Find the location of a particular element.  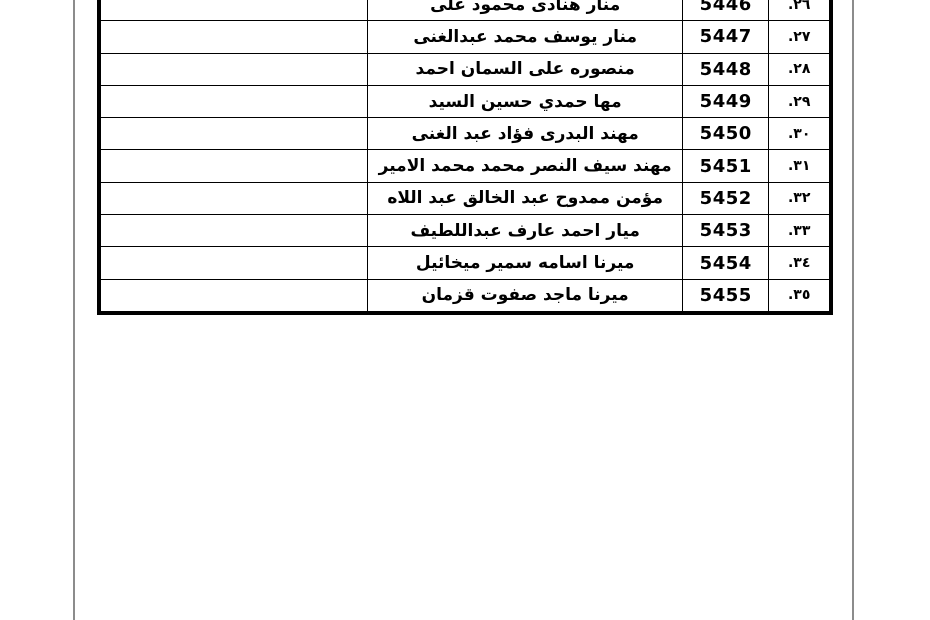

row-index-cell: ٢٦. is located at coordinates (800, 11).